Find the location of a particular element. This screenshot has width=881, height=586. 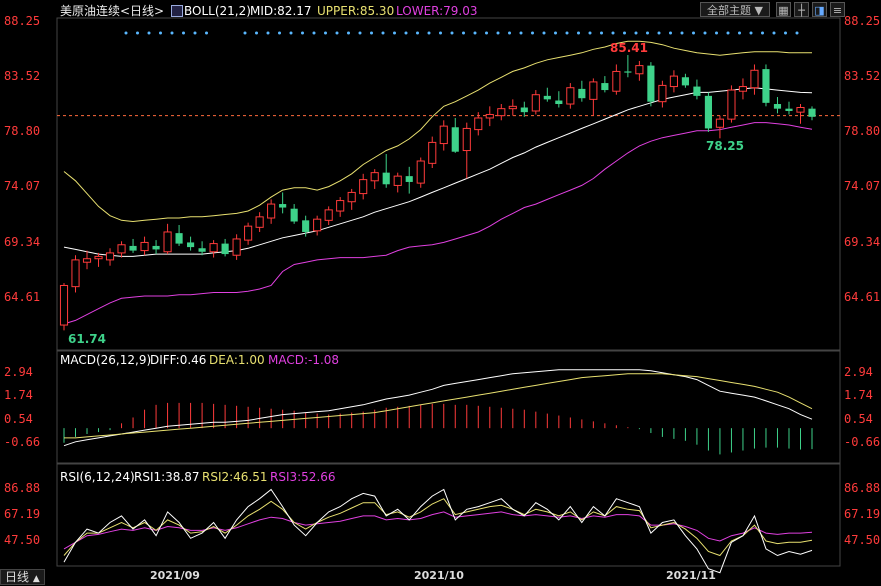

window-icon: ◨ is located at coordinates (819, 9).